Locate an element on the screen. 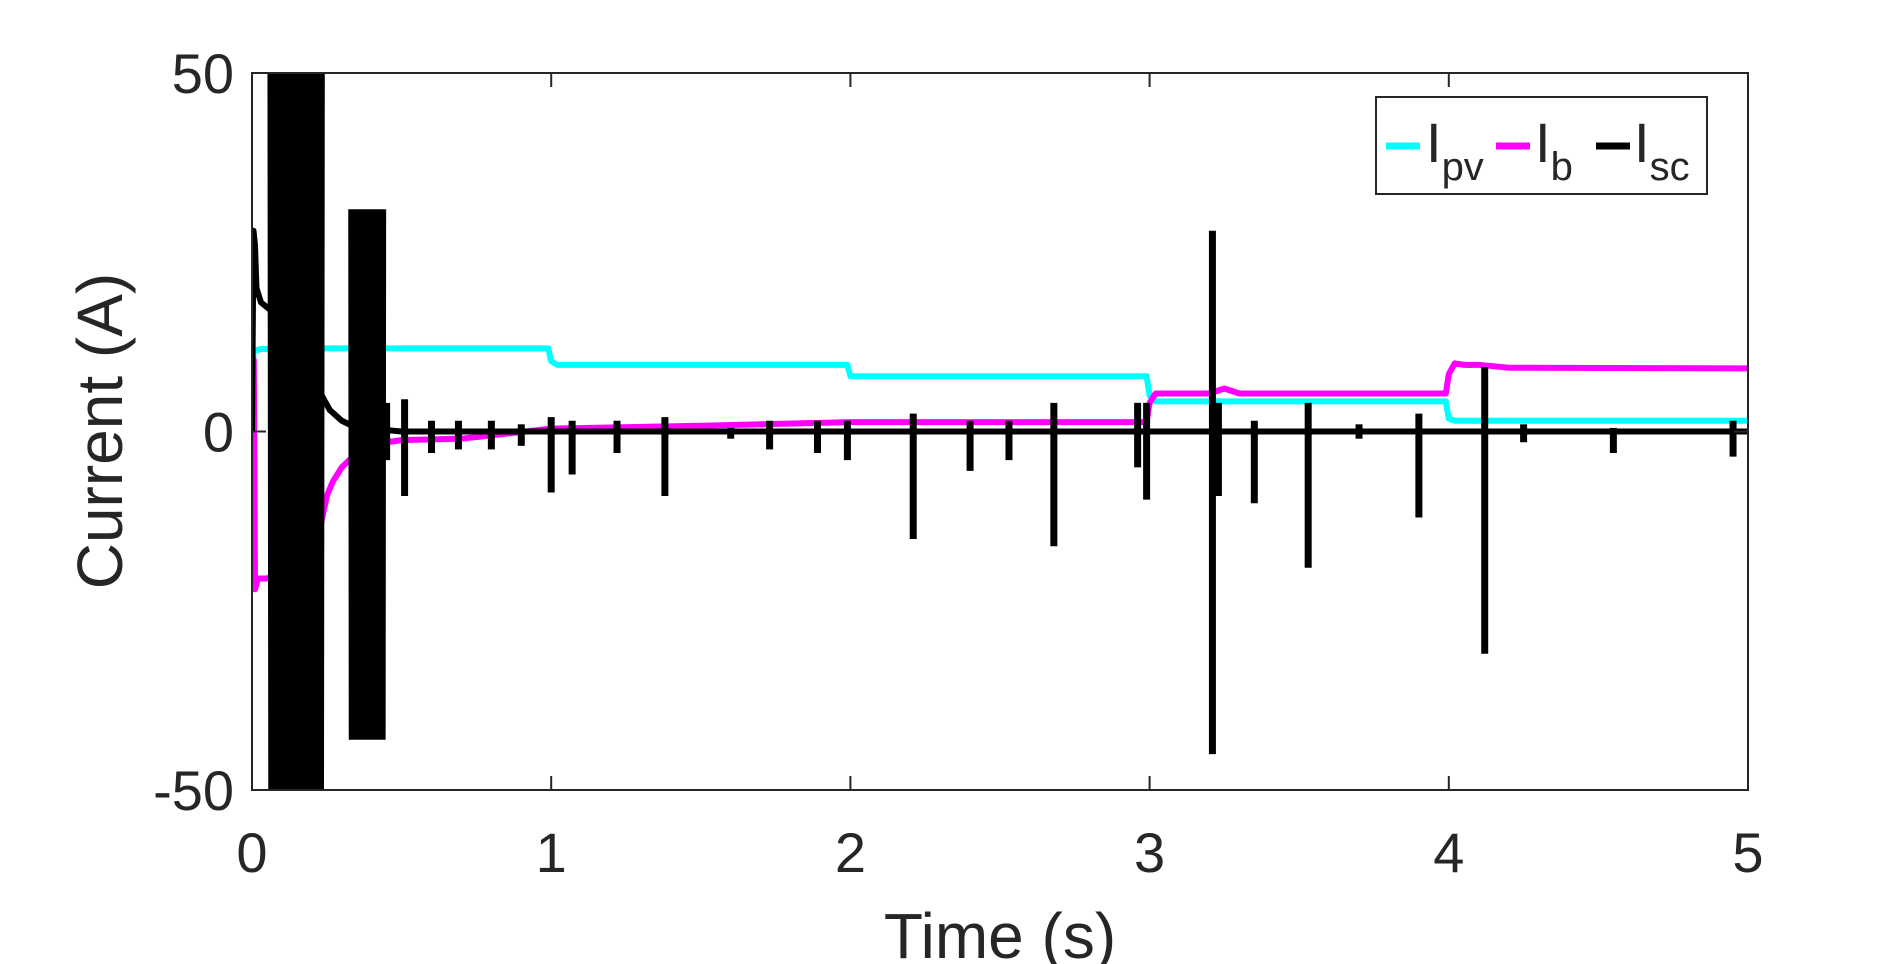 This screenshot has width=1904, height=964. legend-entry: Isc is located at coordinates (1643, 150).